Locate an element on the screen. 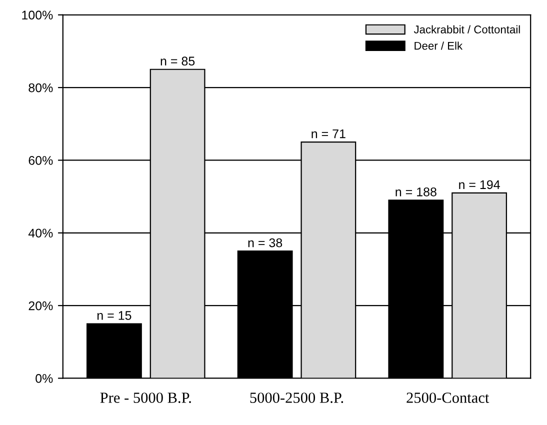  annotation: n = 85 is located at coordinates (177, 61).